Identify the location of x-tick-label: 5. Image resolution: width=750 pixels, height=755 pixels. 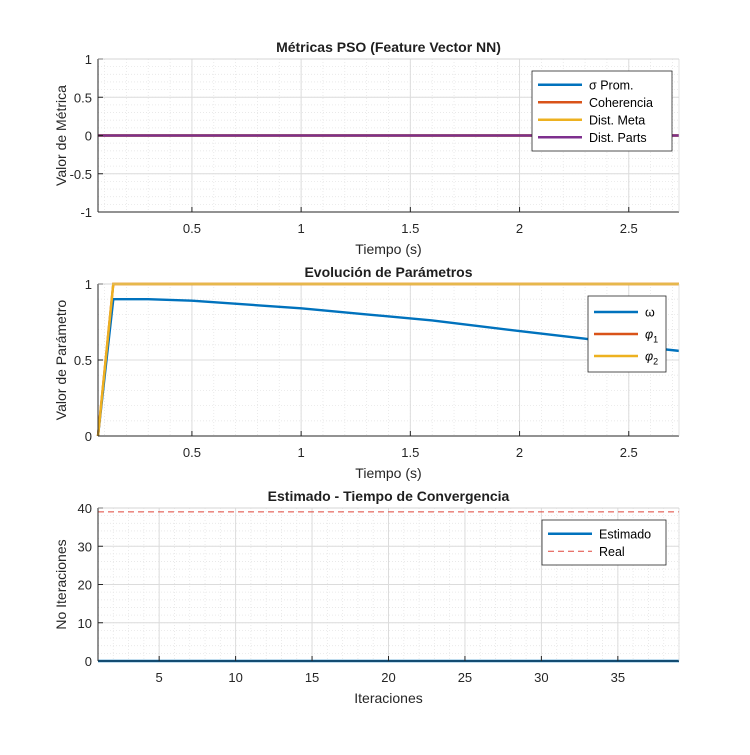
(159, 677).